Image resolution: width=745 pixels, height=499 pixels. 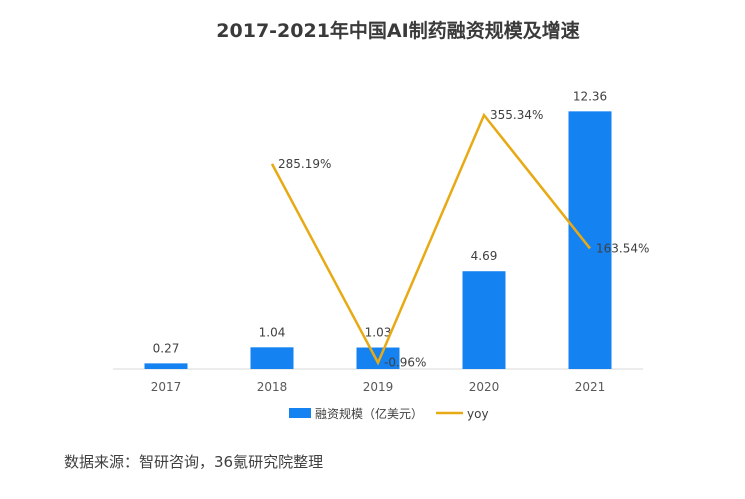 I want to click on yoy-label-2018: 285.19%, so click(x=304, y=164).